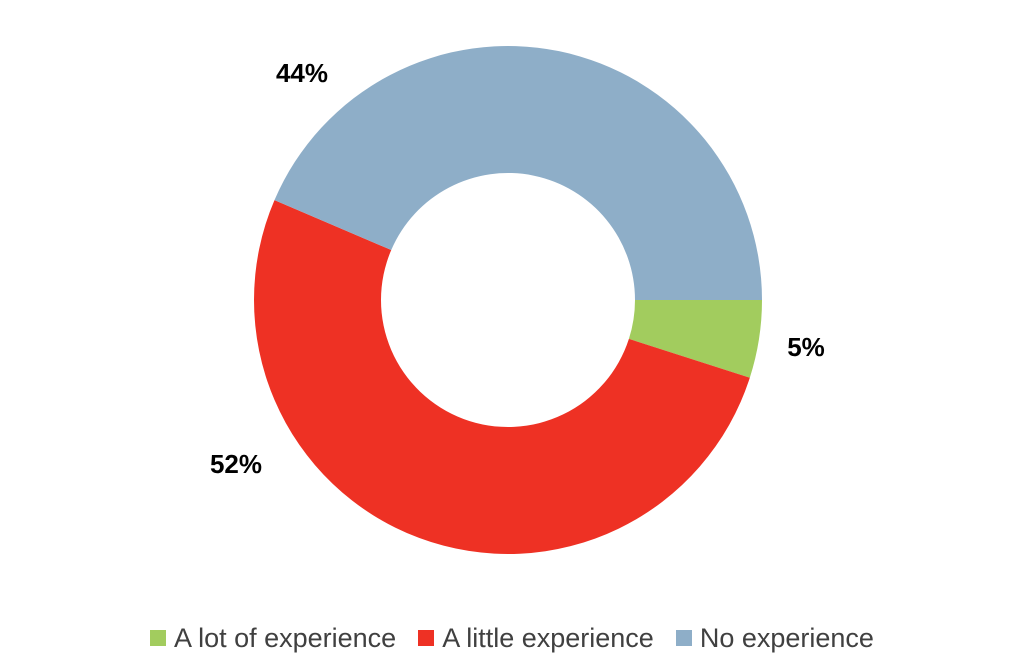 This screenshot has width=1024, height=667. Describe the element at coordinates (548, 637) in the screenshot. I see `legend-label: A little experience` at that location.